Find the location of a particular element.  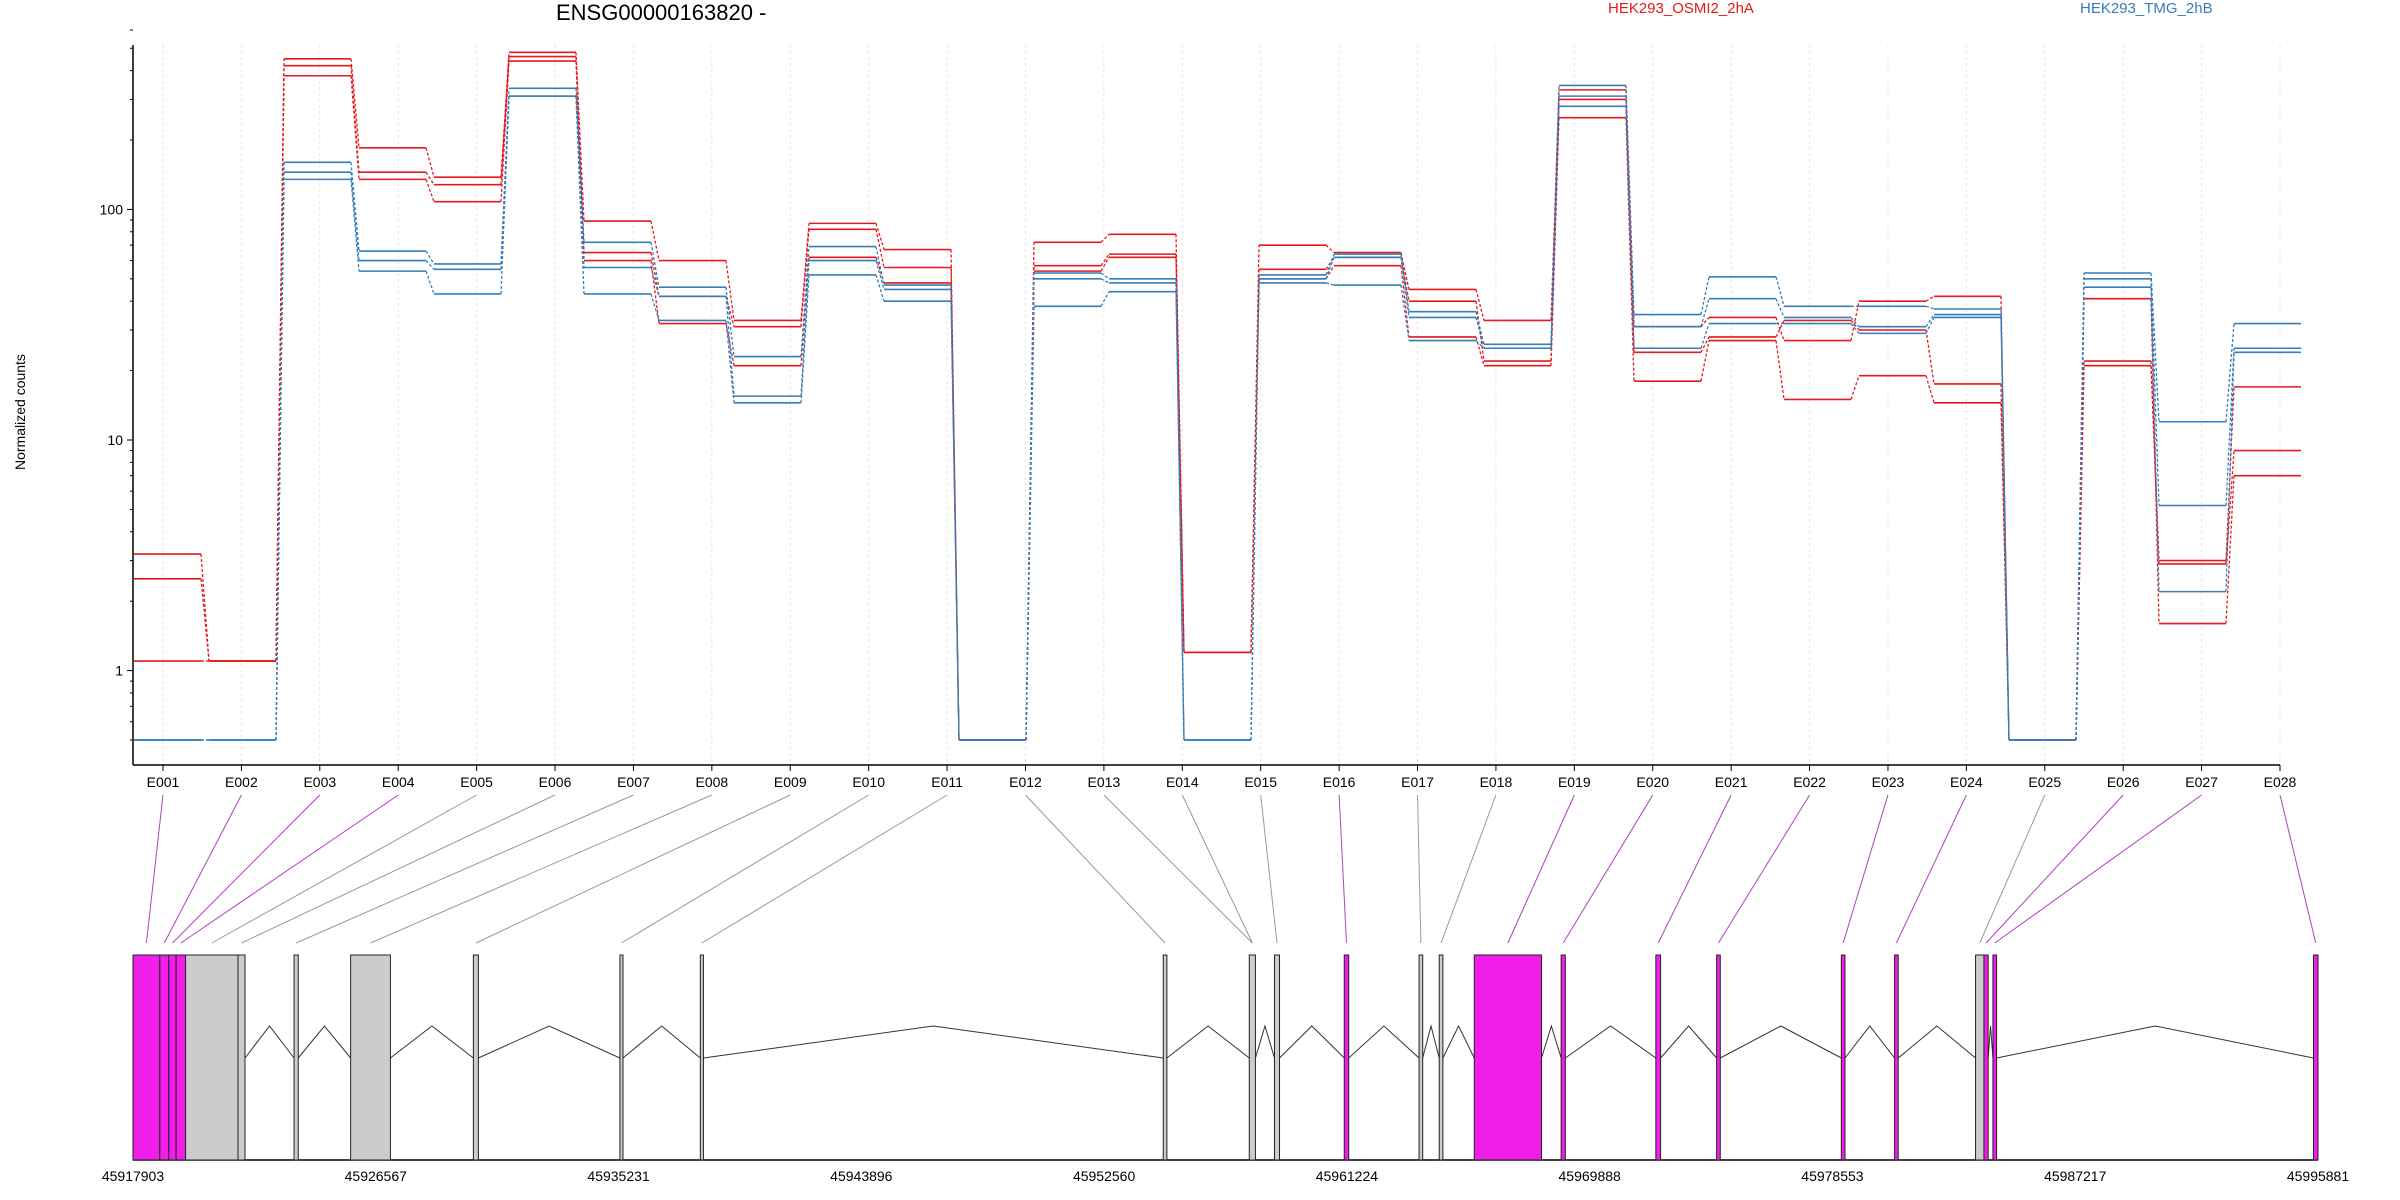

y-tick-label: 100 is located at coordinates (112, 209).